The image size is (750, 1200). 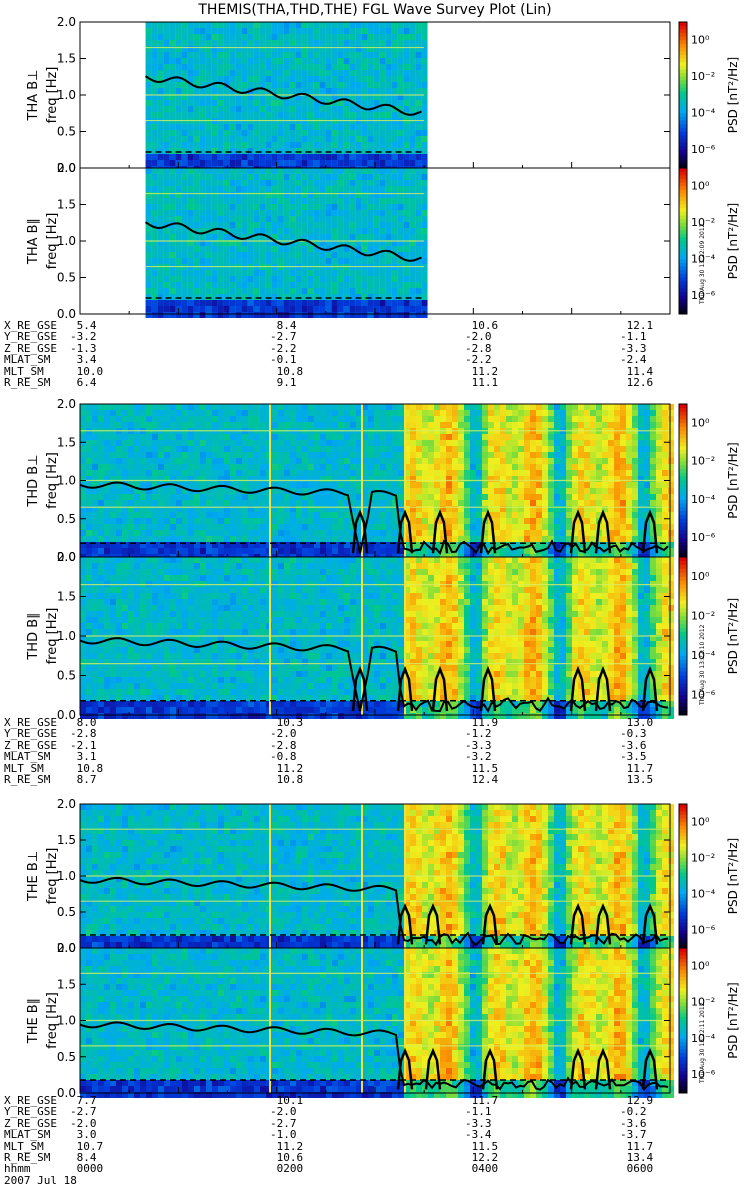 What do you see at coordinates (30, 722) in the screenshot?
I see `orbit-row-label: X_RE_GSE` at bounding box center [30, 722].